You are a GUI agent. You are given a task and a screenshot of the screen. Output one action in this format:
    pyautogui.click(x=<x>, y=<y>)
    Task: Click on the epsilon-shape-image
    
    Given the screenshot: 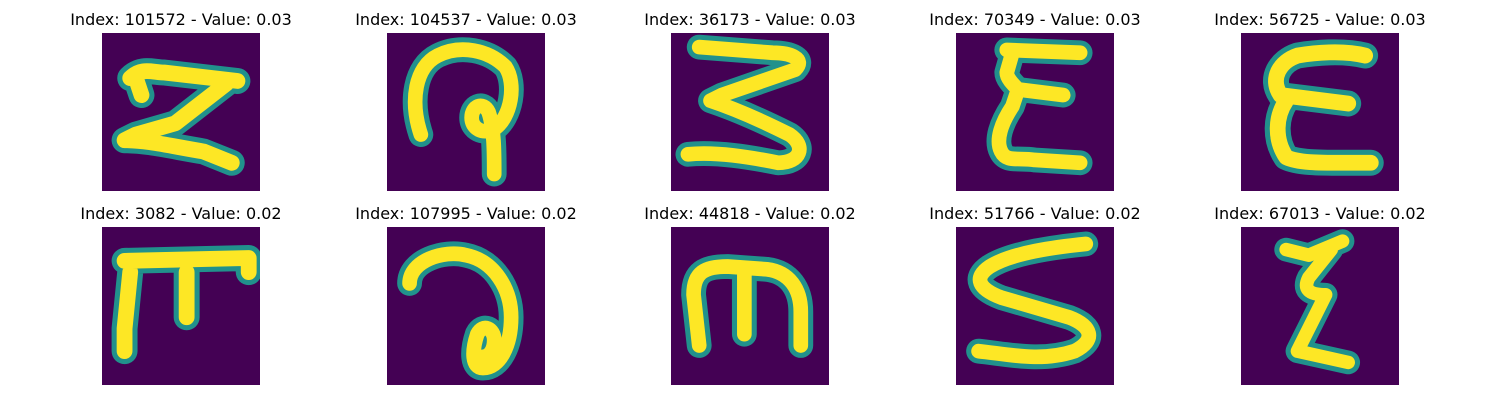 What is the action you would take?
    pyautogui.click(x=1035, y=112)
    